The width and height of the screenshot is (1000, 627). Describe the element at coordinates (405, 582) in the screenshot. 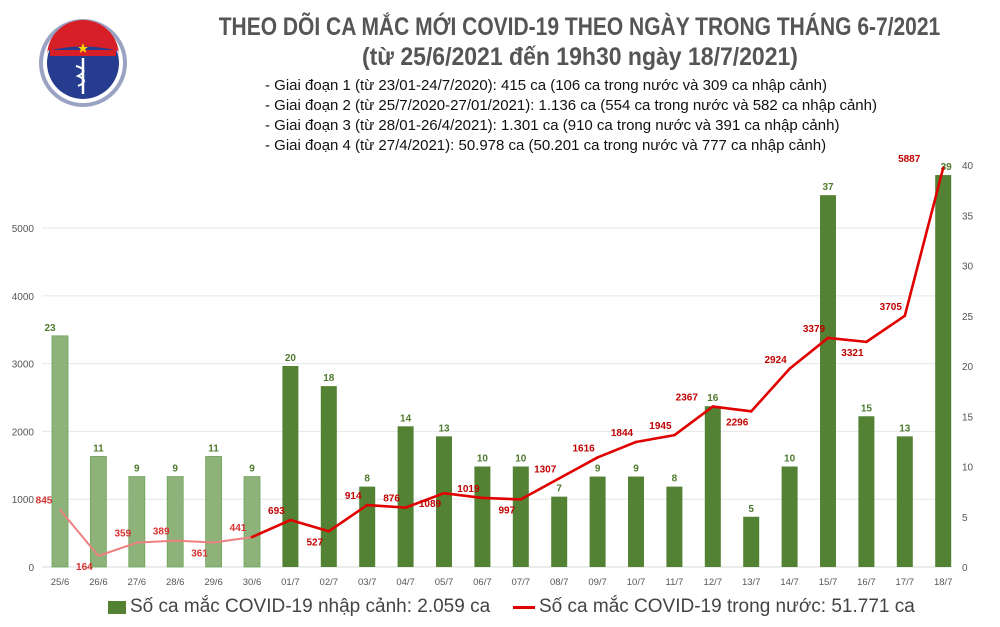

I see `x-axis-tick: 04/7` at that location.